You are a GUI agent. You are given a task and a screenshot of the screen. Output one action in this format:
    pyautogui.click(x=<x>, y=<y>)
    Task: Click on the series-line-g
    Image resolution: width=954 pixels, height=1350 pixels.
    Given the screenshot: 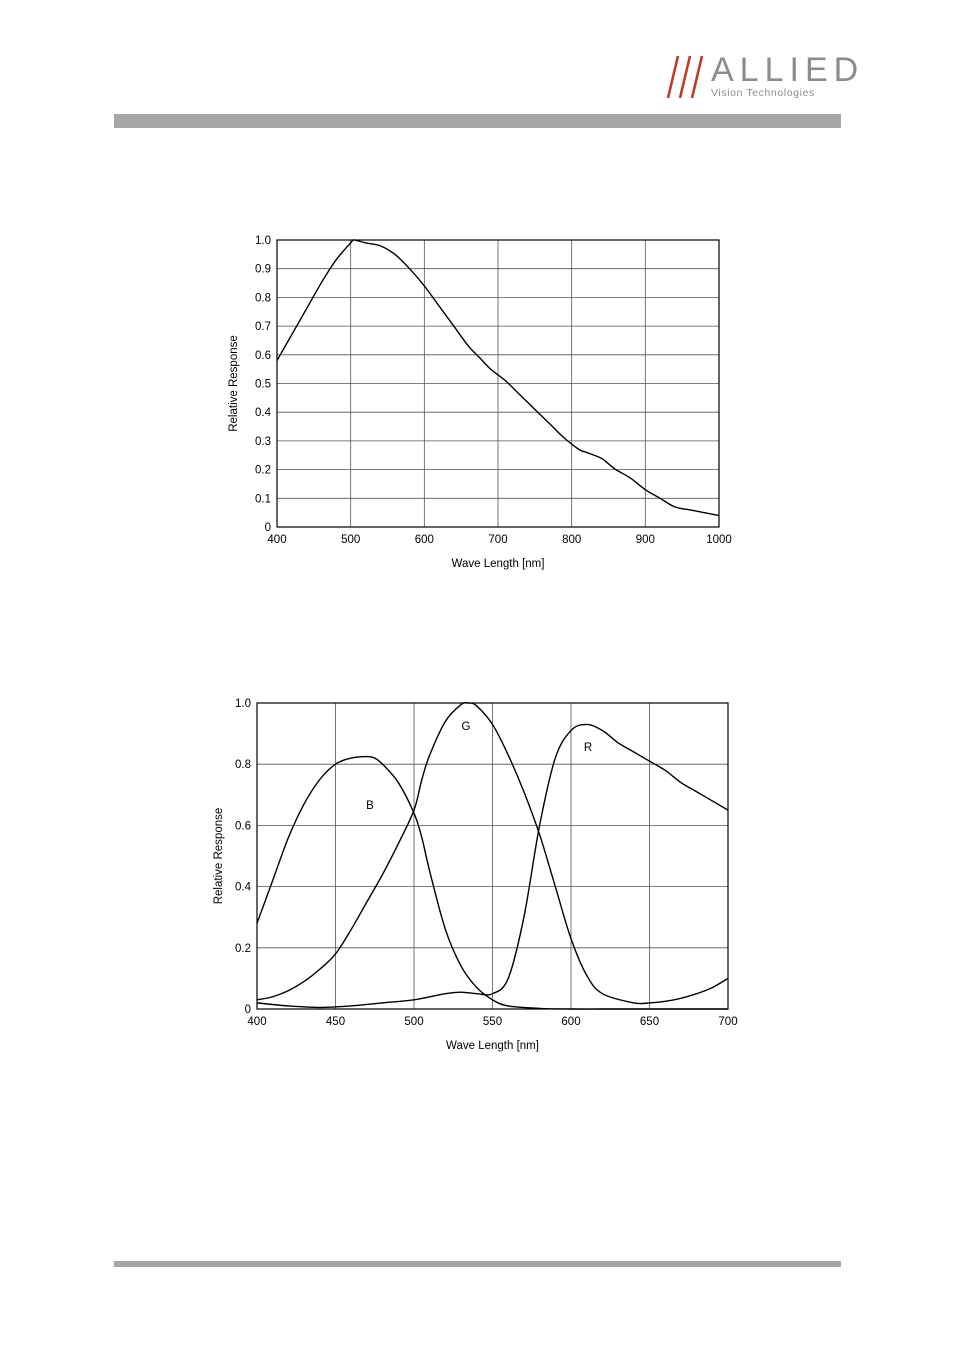 What is the action you would take?
    pyautogui.click(x=492, y=853)
    